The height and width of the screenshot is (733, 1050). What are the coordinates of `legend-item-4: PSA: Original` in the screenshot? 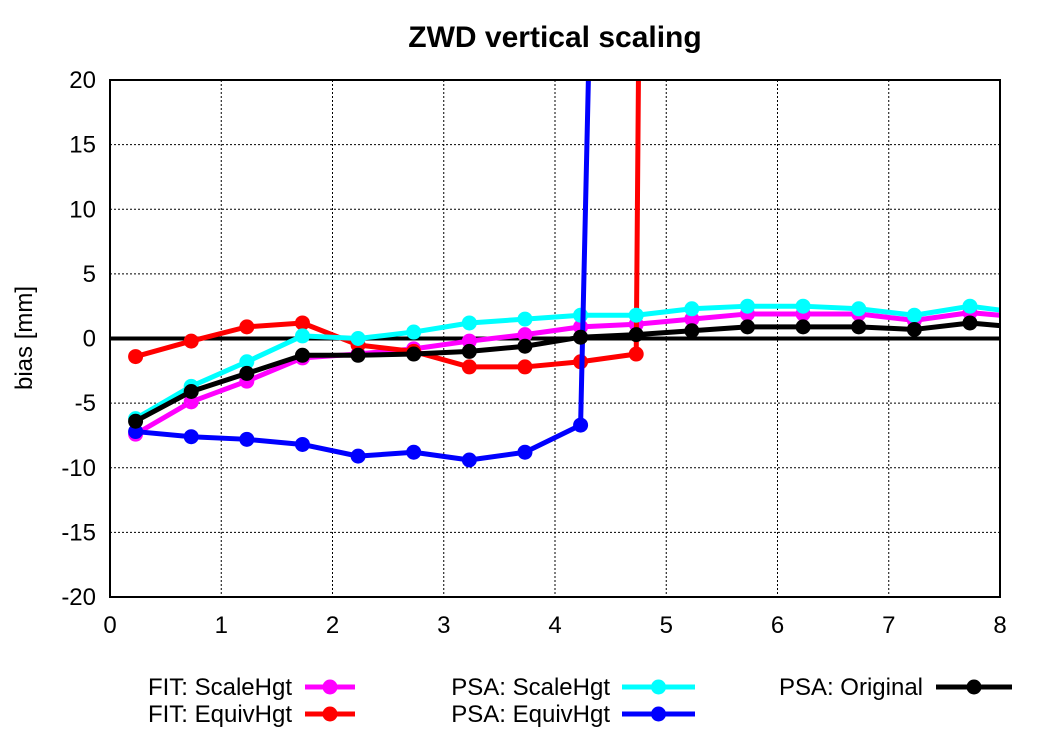 It's located at (895, 687).